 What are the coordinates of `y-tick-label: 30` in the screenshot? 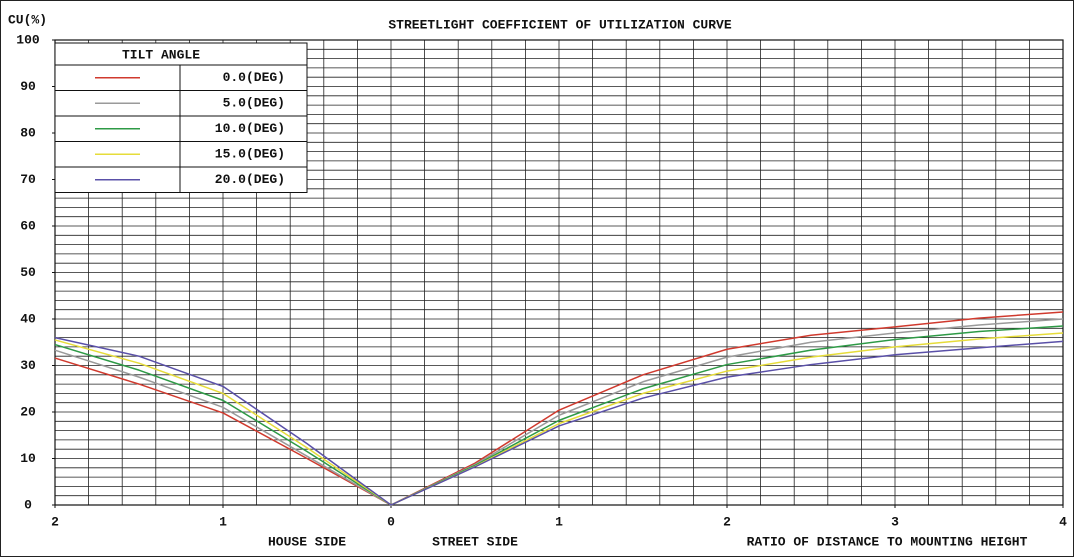 It's located at (28, 365).